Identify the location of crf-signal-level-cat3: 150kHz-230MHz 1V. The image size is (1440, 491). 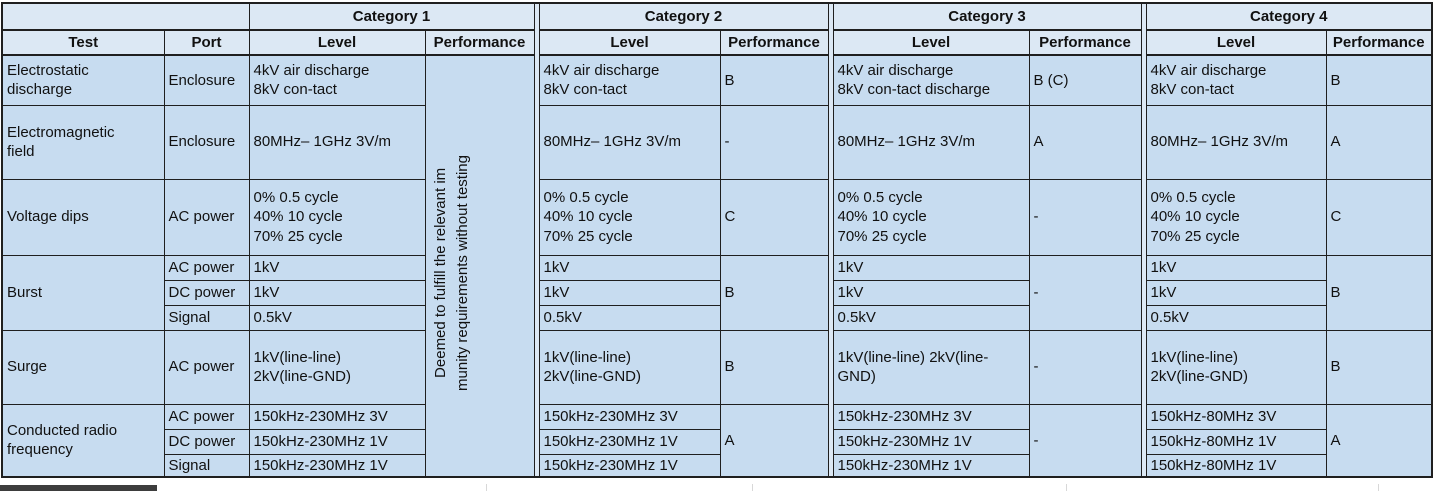
(931, 465).